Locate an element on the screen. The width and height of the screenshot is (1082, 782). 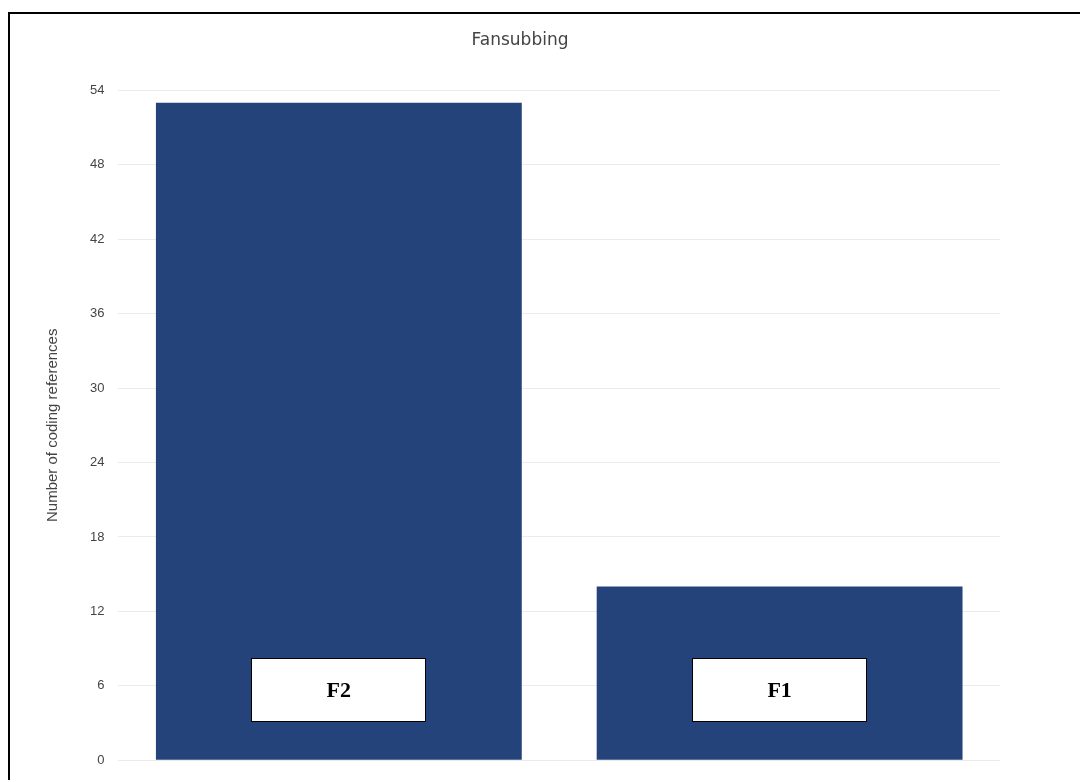
y-tick-label: 0 is located at coordinates (101, 759).